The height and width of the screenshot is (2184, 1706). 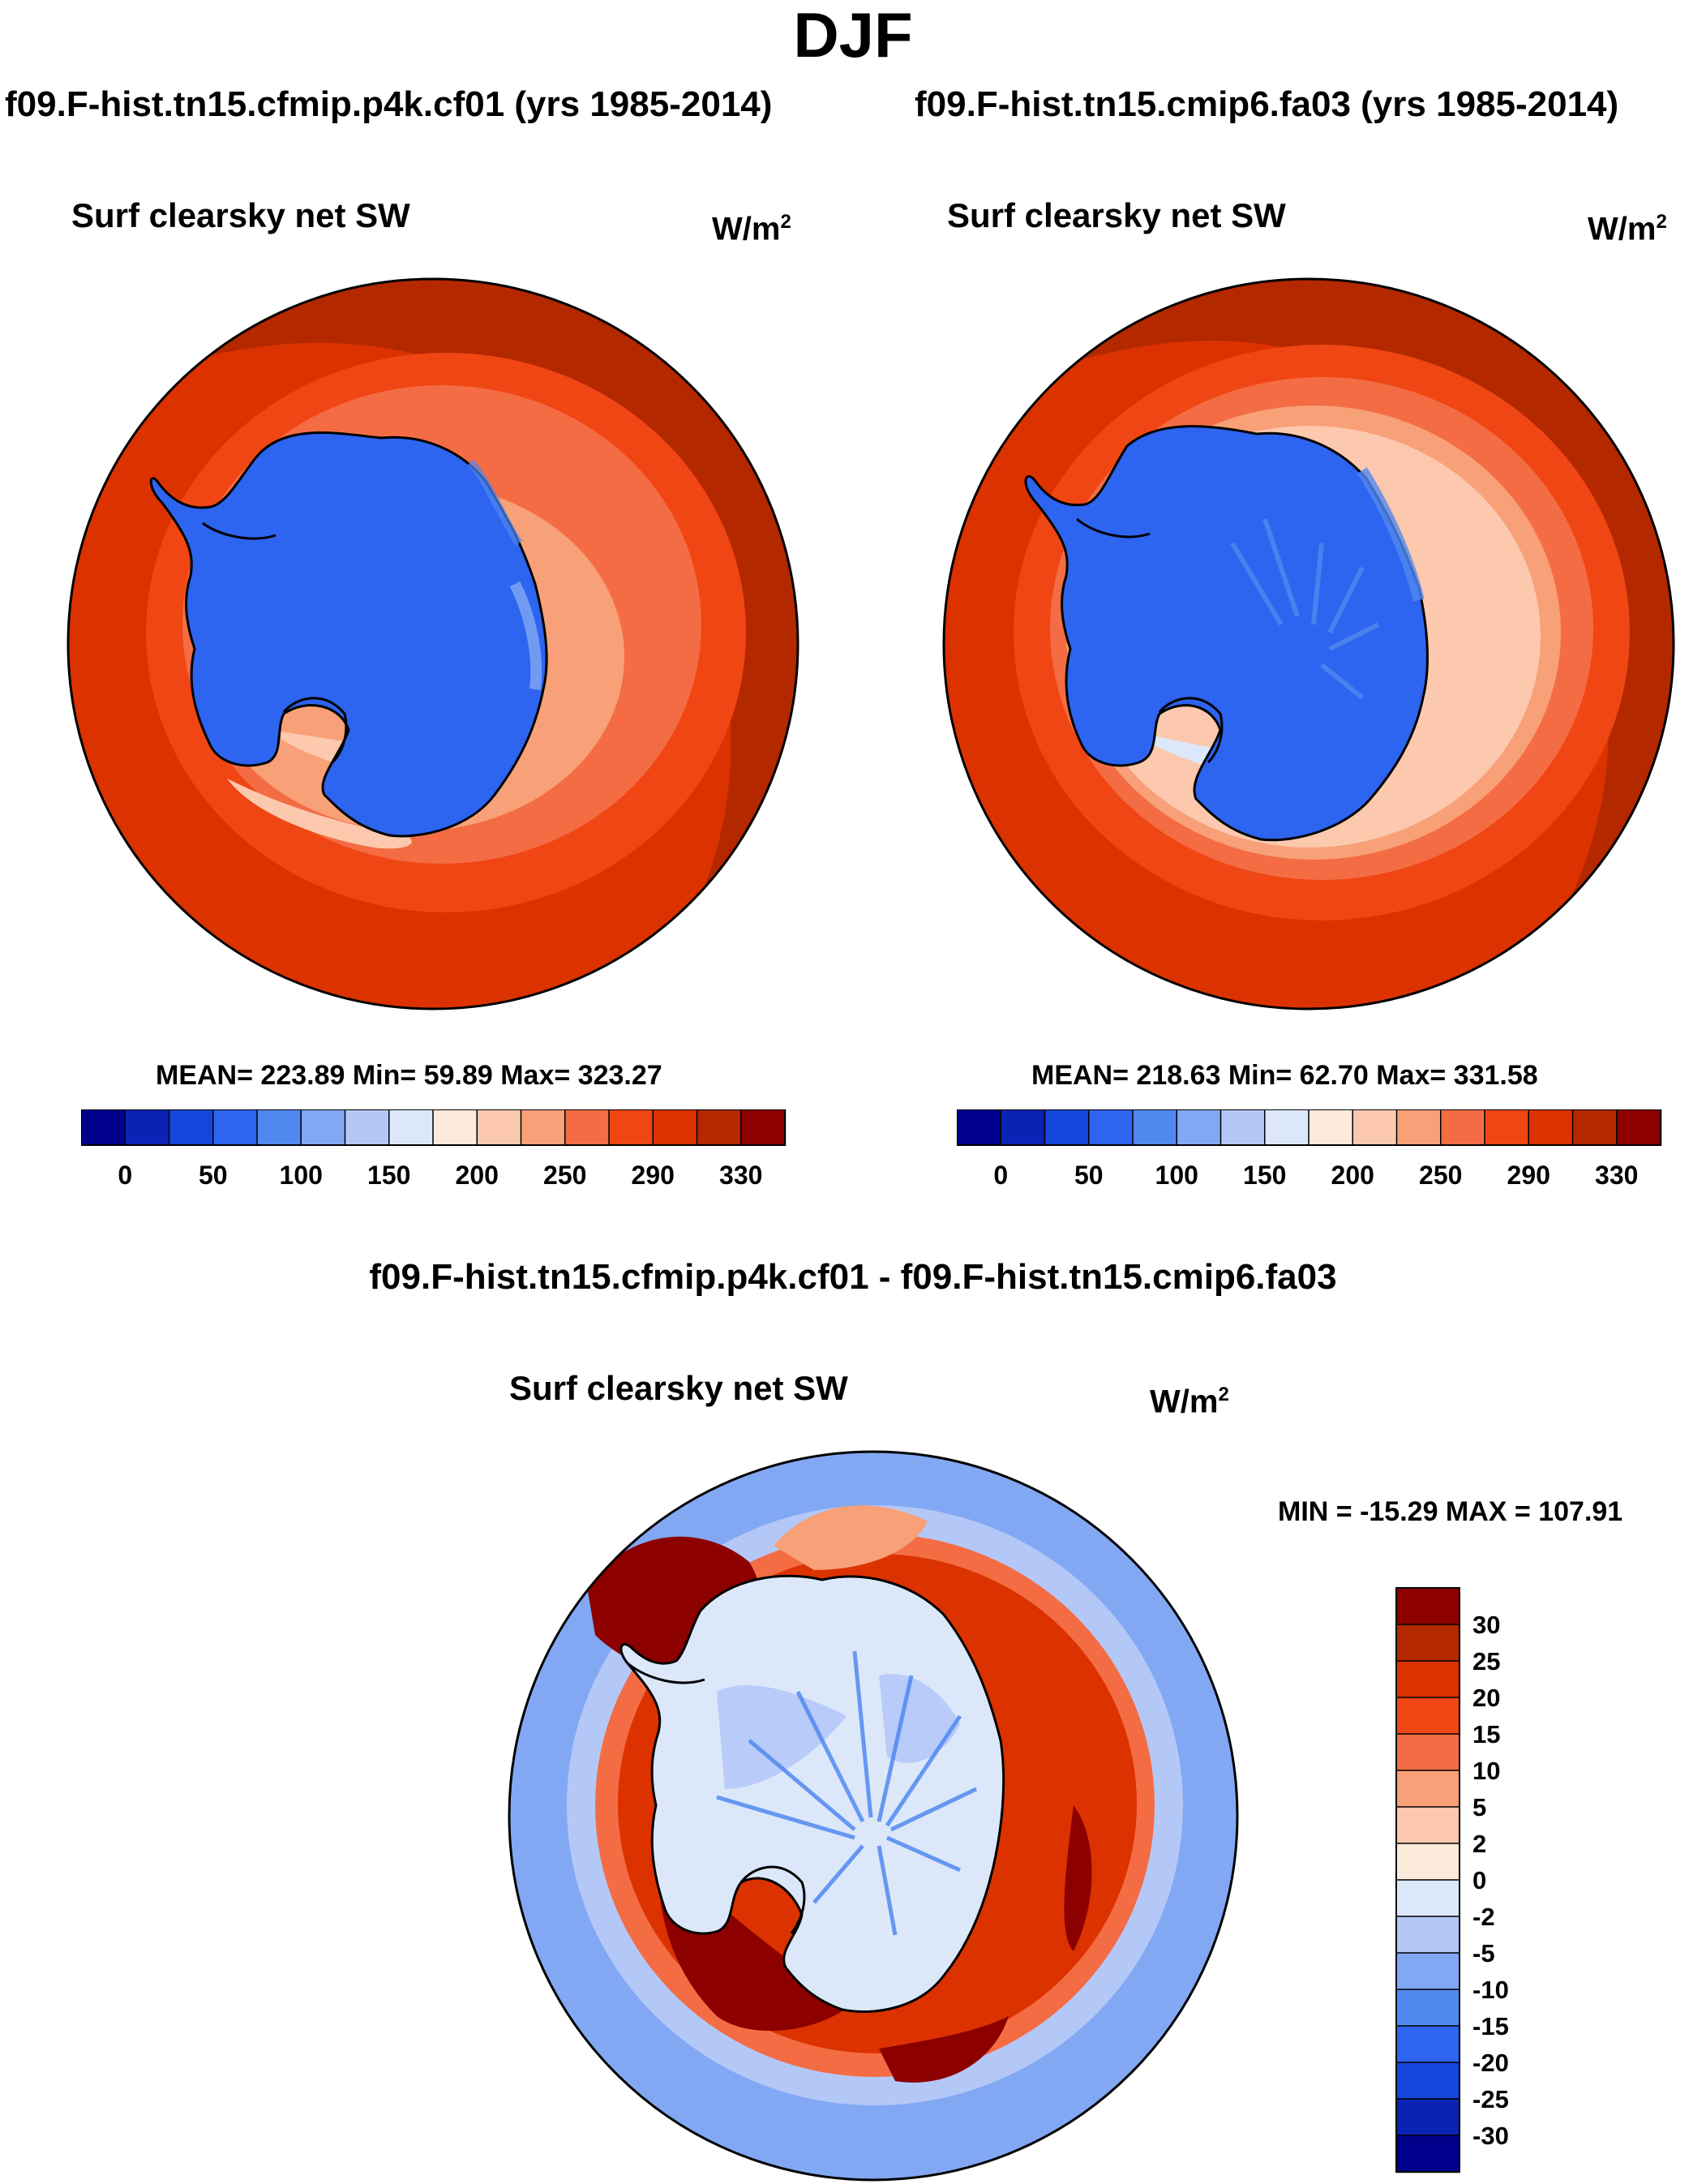 What do you see at coordinates (409, 1075) in the screenshot?
I see `left-stats: MEAN= 223.89 Min= 59.89 Max= 323.27` at bounding box center [409, 1075].